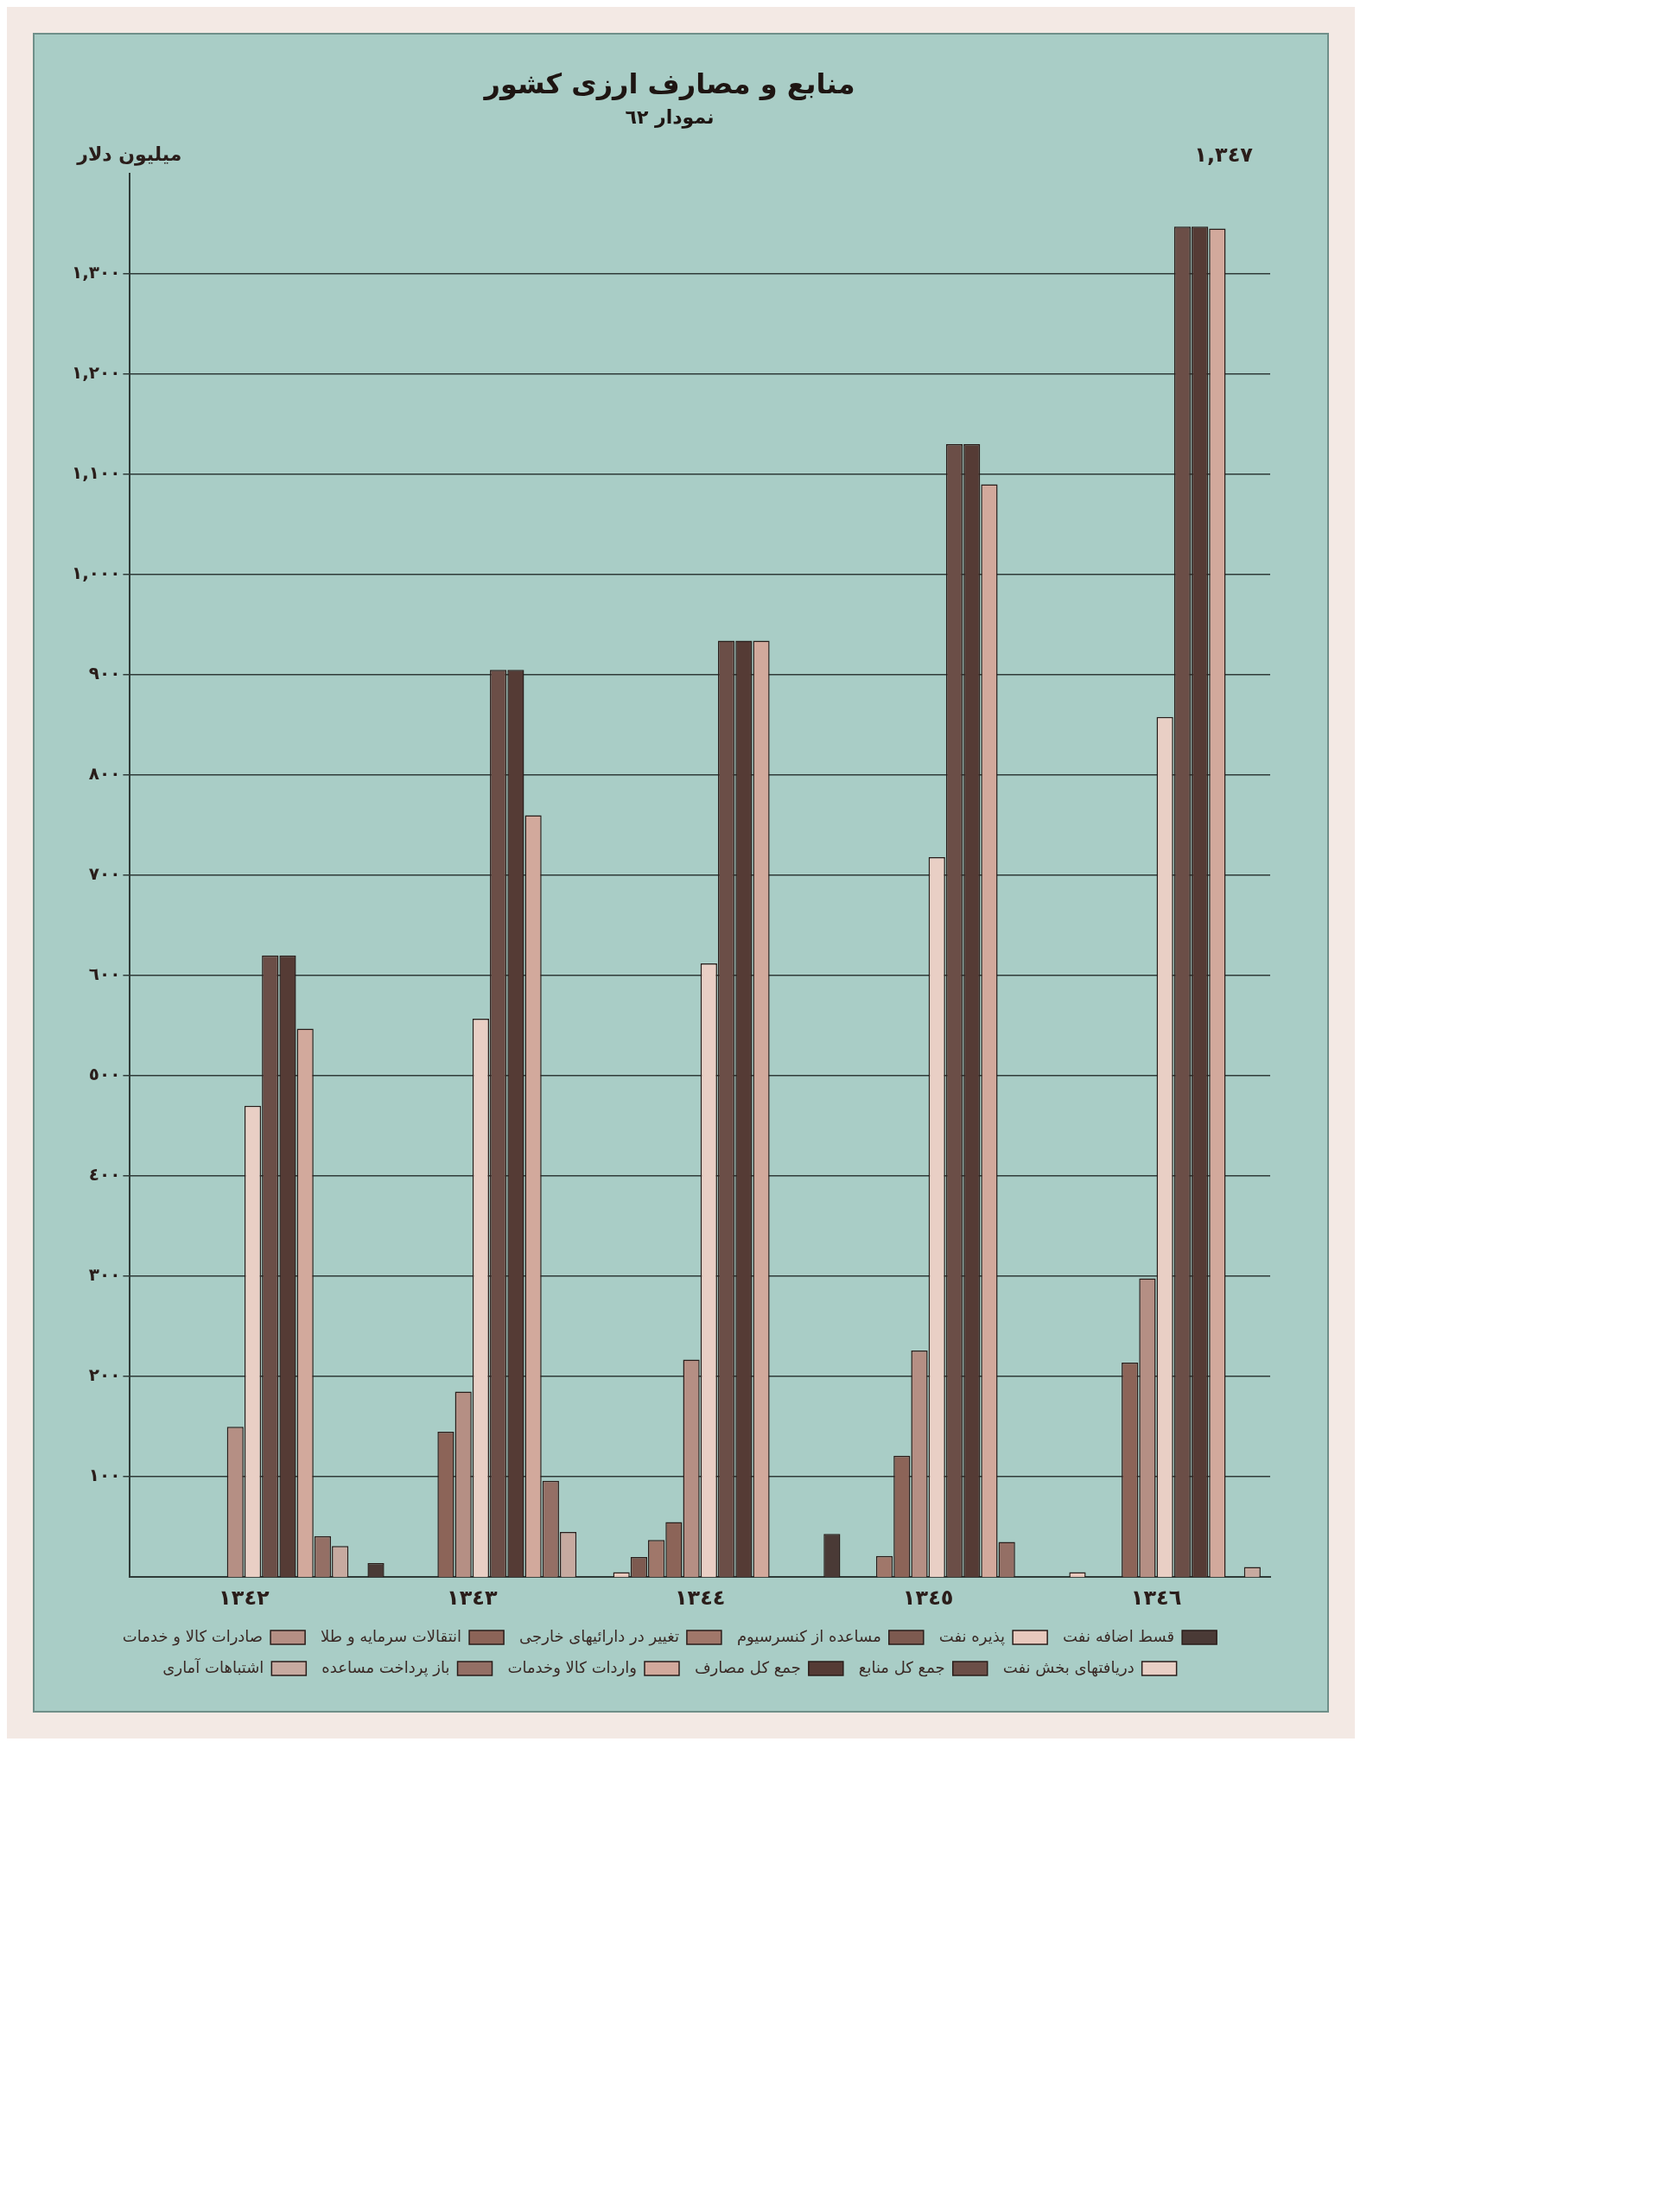  What do you see at coordinates (572, 1667) in the screenshot?
I see `legend-label: واردات کالا وخدمات` at bounding box center [572, 1667].